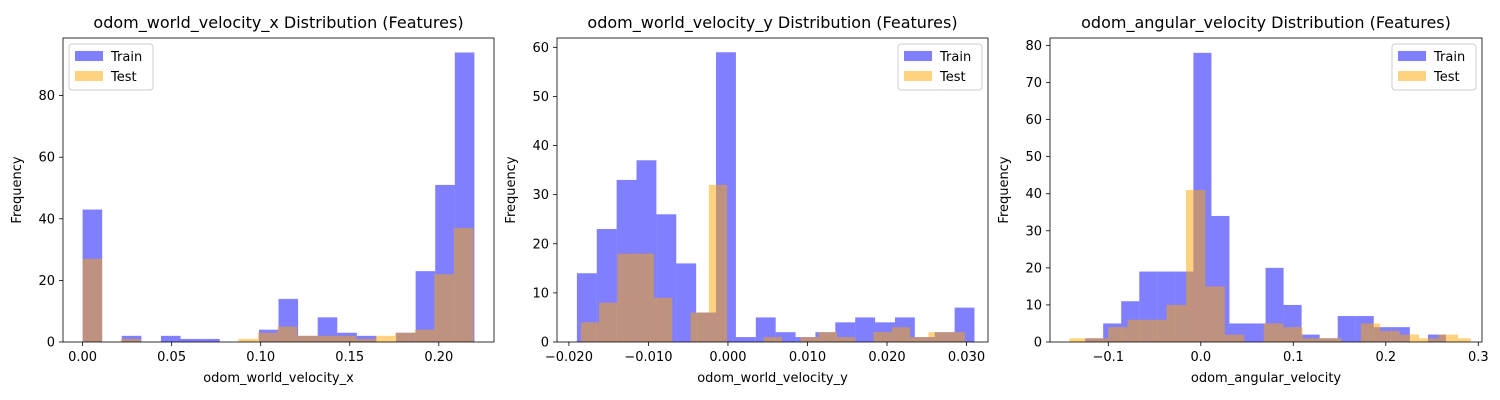 The height and width of the screenshot is (400, 1500). What do you see at coordinates (278, 378) in the screenshot?
I see `x-axis-label: odom_world_velocity_x` at bounding box center [278, 378].